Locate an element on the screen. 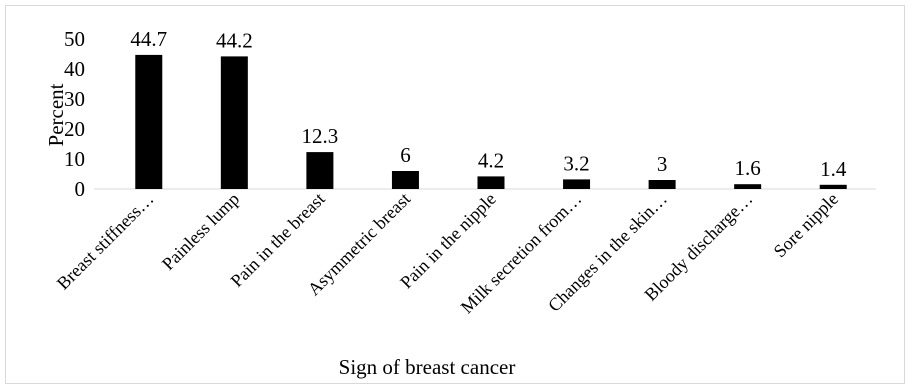 The width and height of the screenshot is (912, 391). data-label: 4.2 is located at coordinates (491, 160).